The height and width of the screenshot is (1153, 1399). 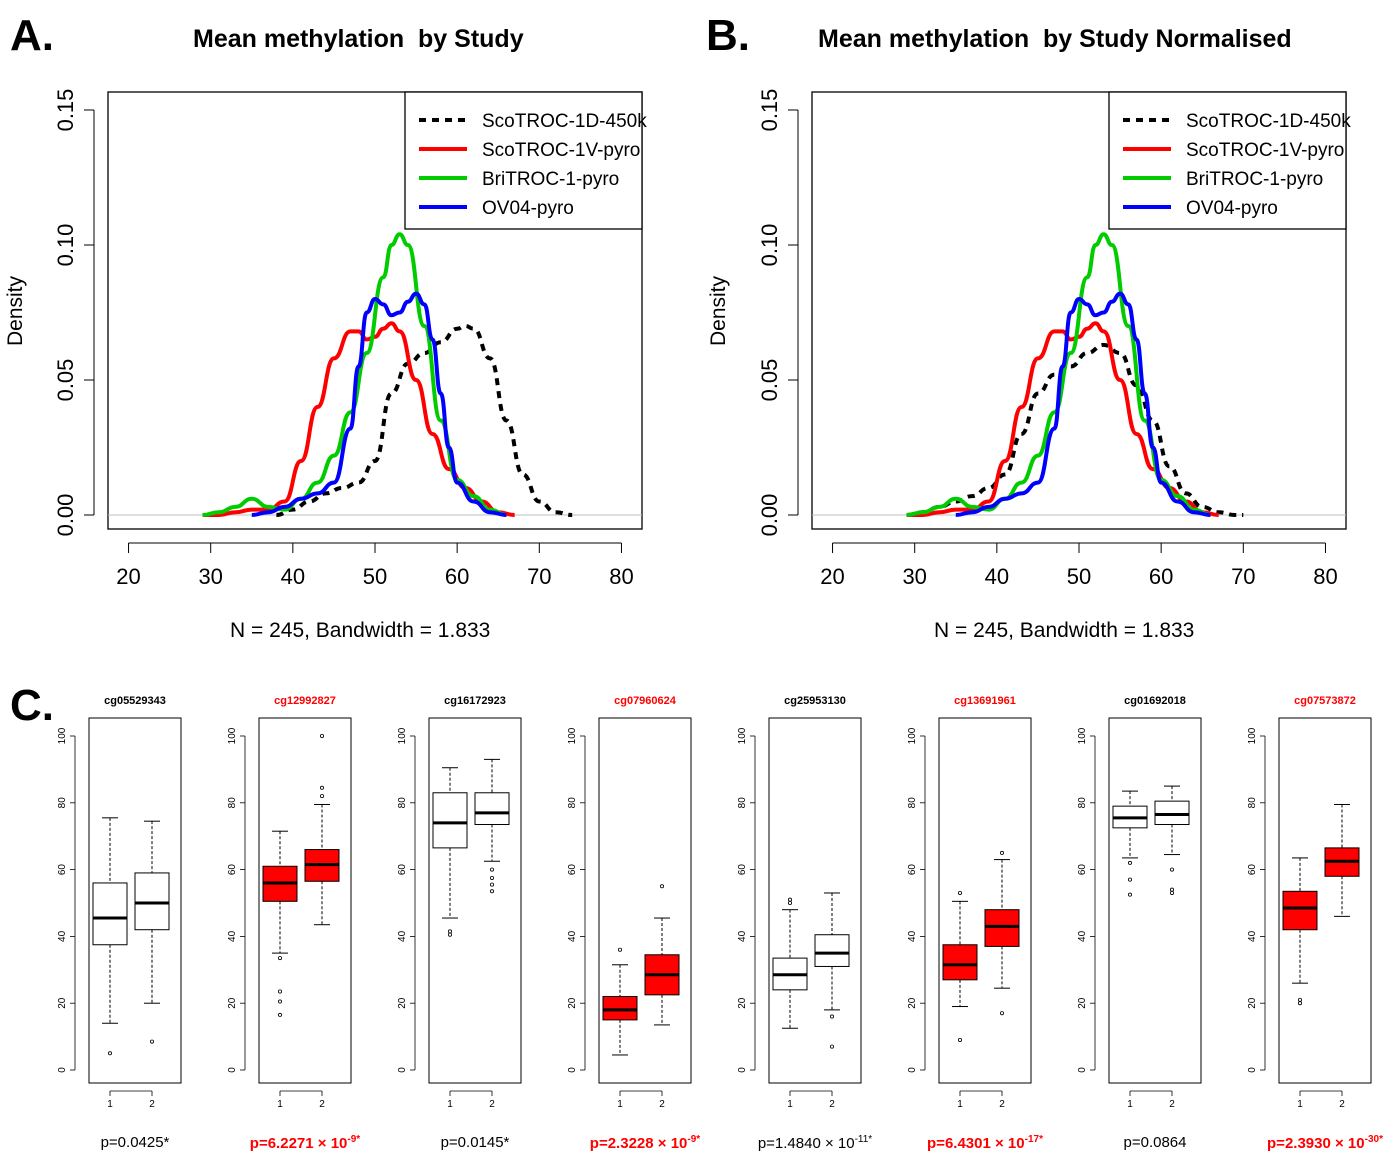 I want to click on boxplot-x-tick-label-7-0: 1, so click(x=1300, y=1104).